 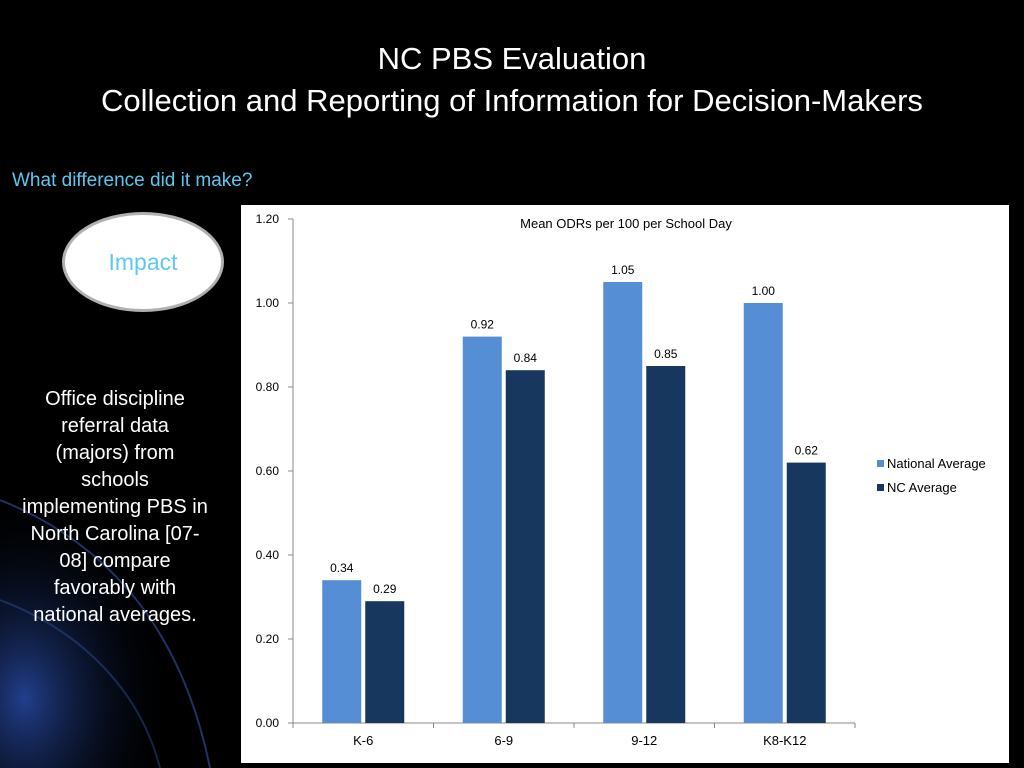 What do you see at coordinates (268, 639) in the screenshot?
I see `y-tick-label: 0.20` at bounding box center [268, 639].